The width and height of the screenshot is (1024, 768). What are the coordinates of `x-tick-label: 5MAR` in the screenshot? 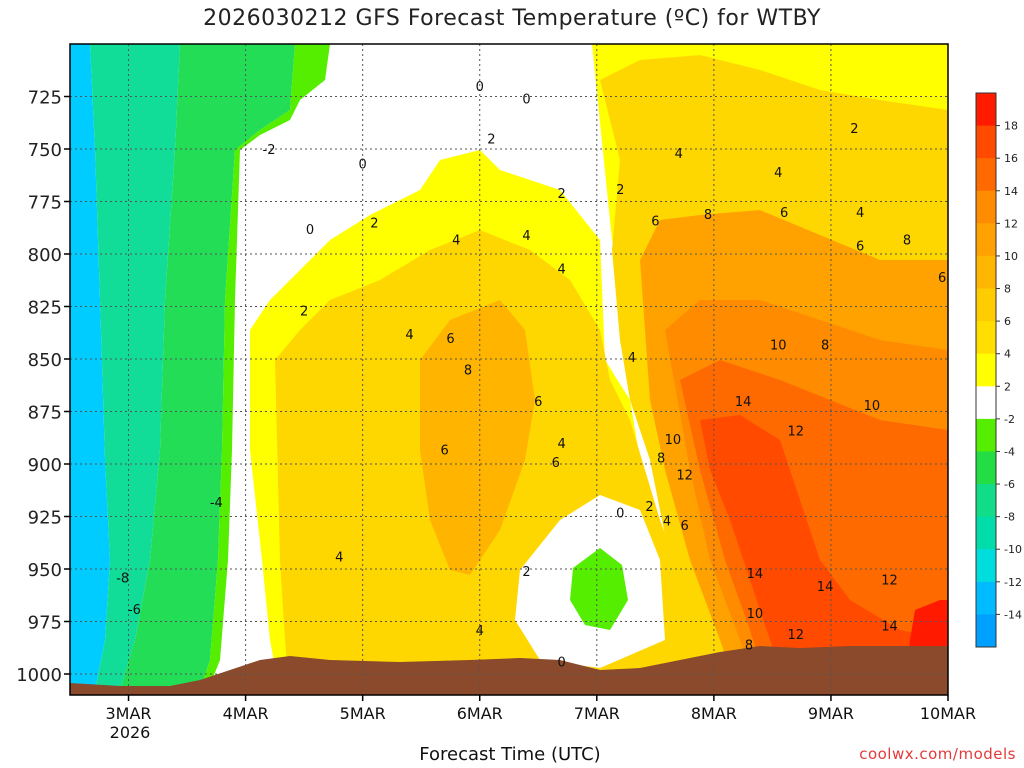 It's located at (363, 713).